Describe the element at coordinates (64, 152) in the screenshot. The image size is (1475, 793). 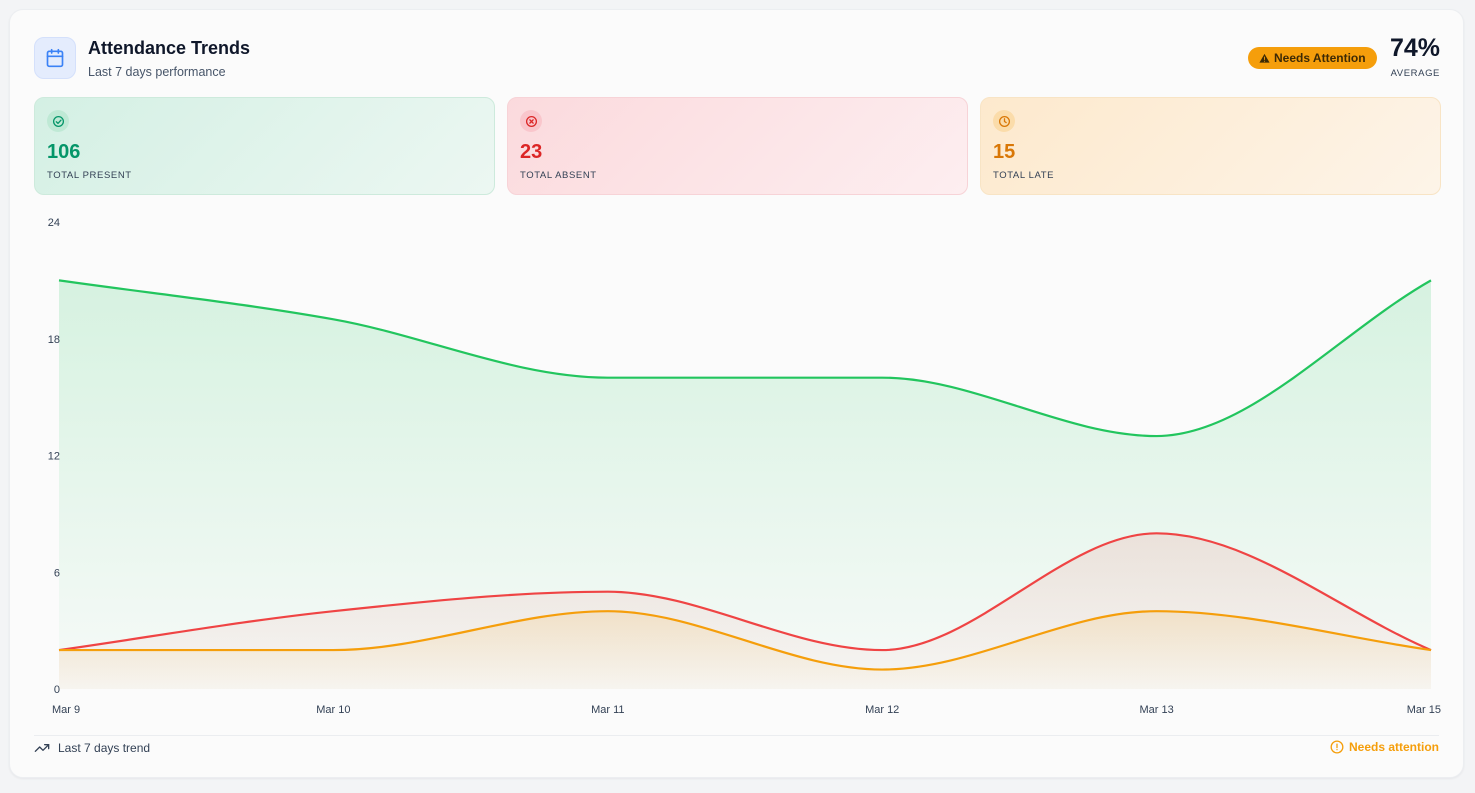
I see `stat-value-present: 106` at that location.